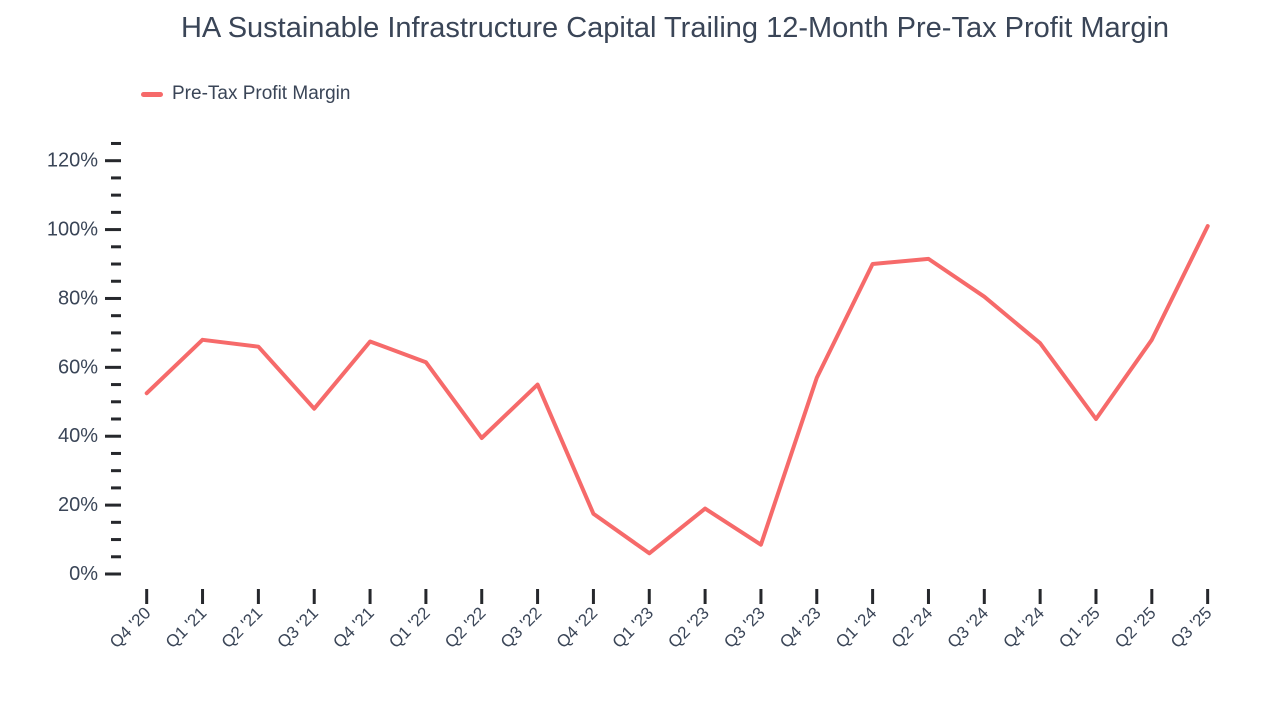 This screenshot has height=720, width=1280. I want to click on y-axis-major-ticks, so click(113, 367).